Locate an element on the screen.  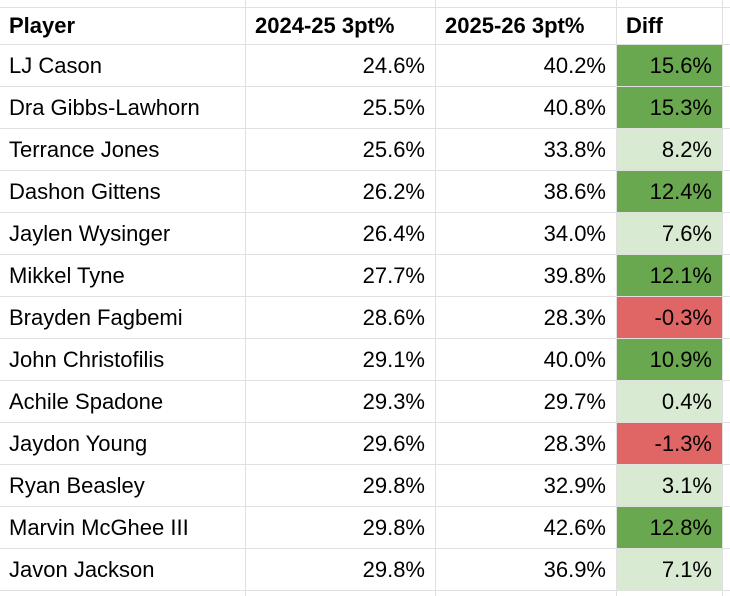
table-row: Javon Jackson 29.8% 36.9% 7.1% is located at coordinates (365, 570).